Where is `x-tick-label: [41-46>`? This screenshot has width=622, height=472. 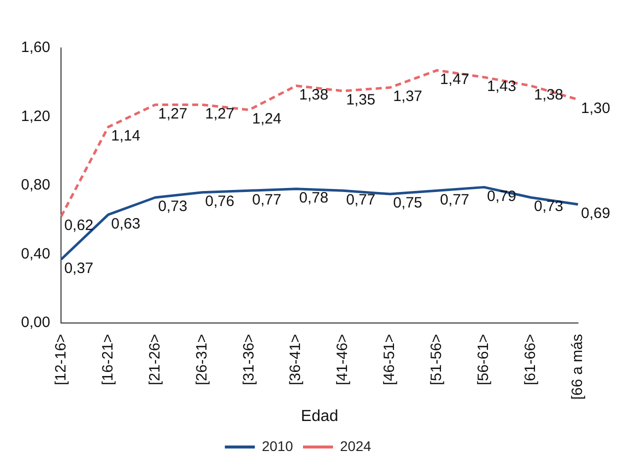
x-tick-label: [41-46> is located at coordinates (343, 360).